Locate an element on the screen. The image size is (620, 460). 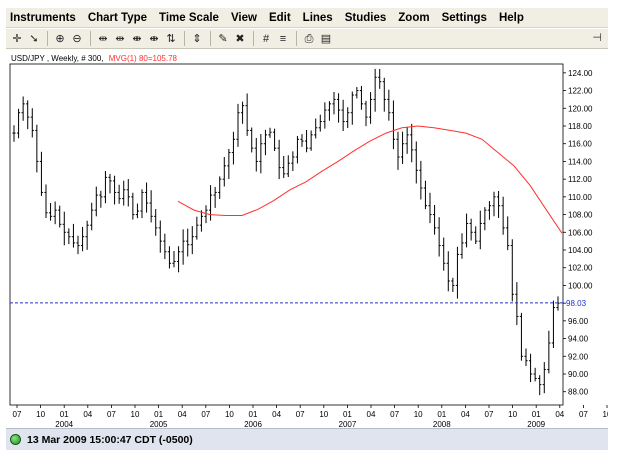
menu-chart-type: Chart Type is located at coordinates (117, 17).